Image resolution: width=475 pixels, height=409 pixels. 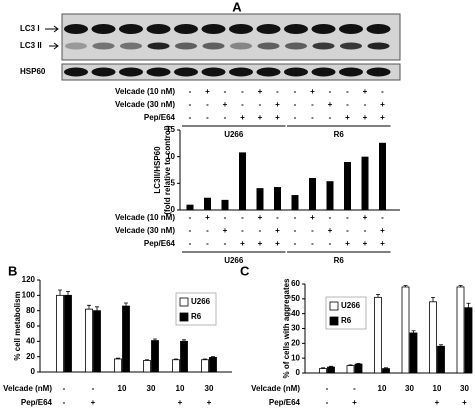 I want to click on y-axis-label: % of cells with aggregates, so click(x=286, y=328).